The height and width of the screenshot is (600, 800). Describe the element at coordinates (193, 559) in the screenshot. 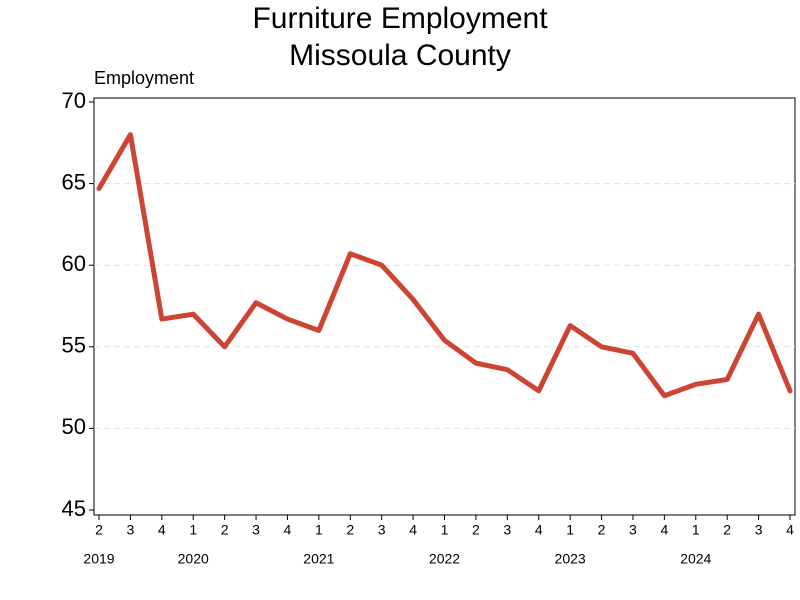

I see `year-label: 2020` at that location.